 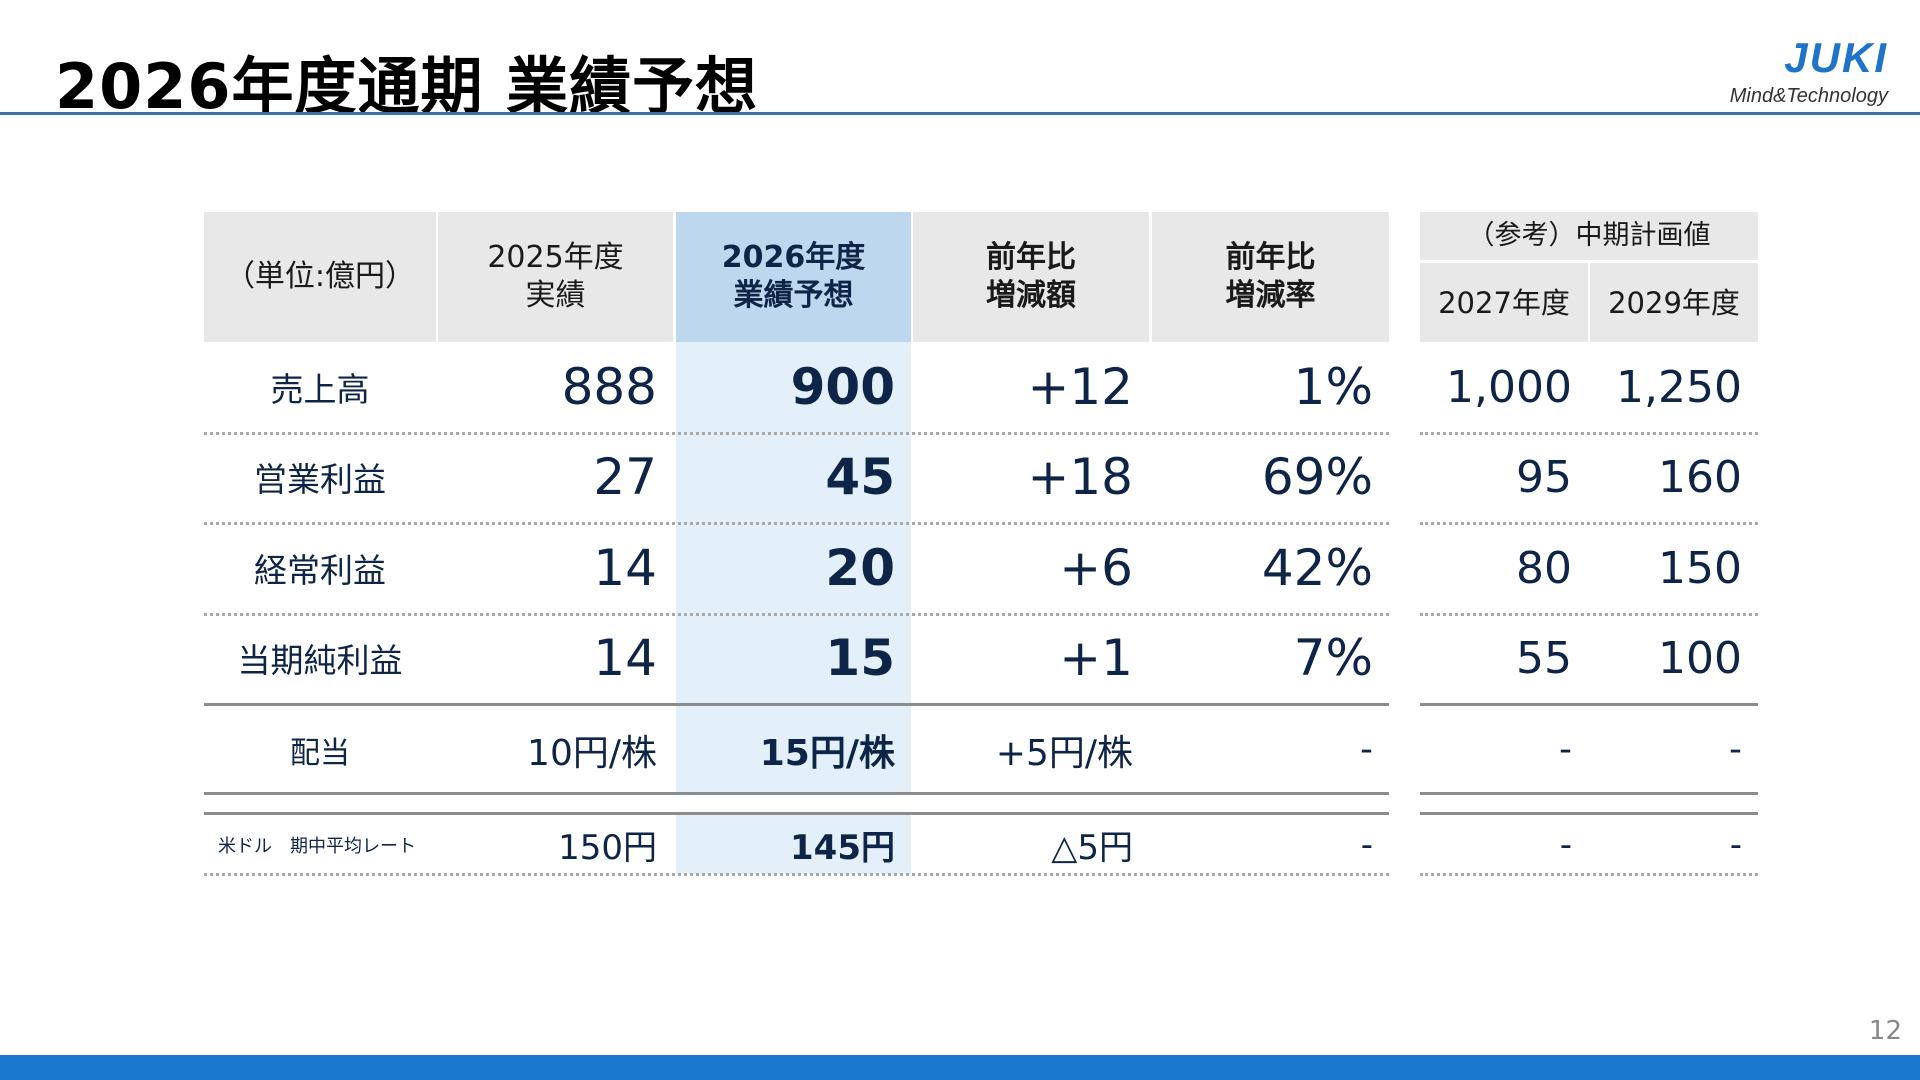 What do you see at coordinates (827, 753) in the screenshot?
I see `cell-value: 15円/株` at bounding box center [827, 753].